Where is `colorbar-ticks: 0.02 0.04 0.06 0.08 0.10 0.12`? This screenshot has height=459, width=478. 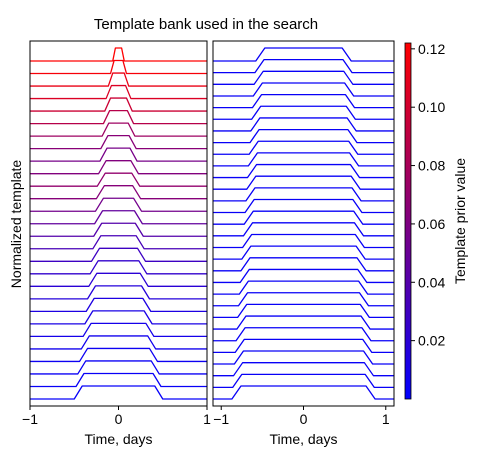
colorbar-ticks: 0.02 0.04 0.06 0.08 0.10 0.12 is located at coordinates (428, 195).